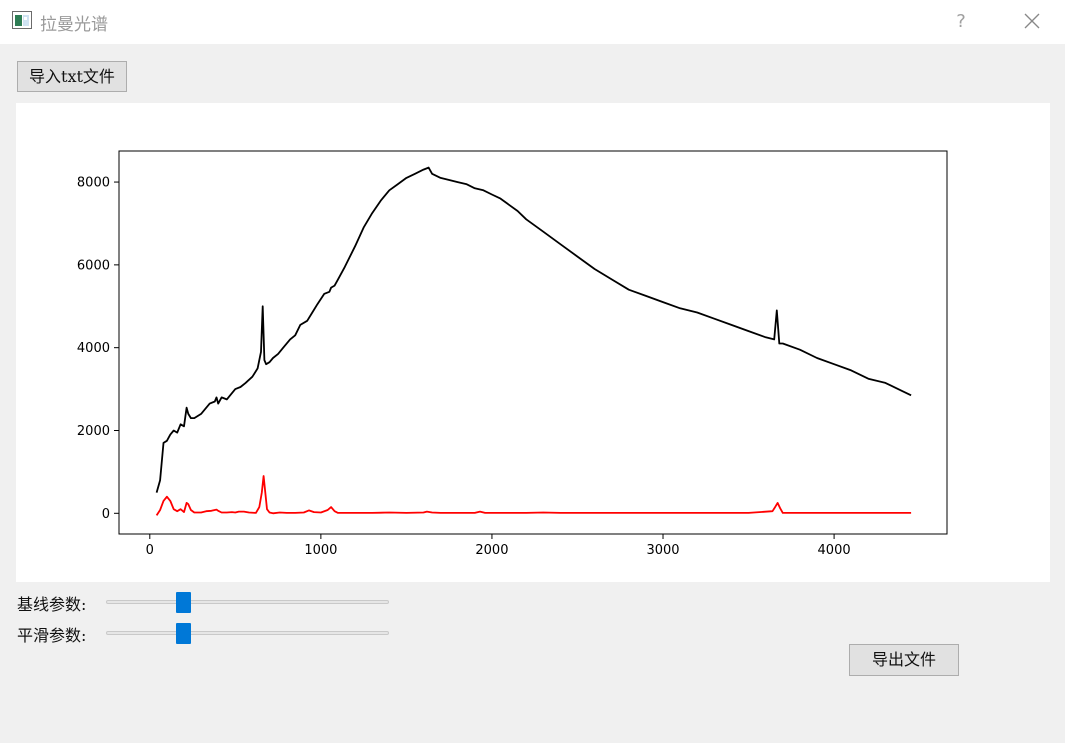  What do you see at coordinates (904, 660) in the screenshot?
I see `export-file-button: 导出文件` at bounding box center [904, 660].